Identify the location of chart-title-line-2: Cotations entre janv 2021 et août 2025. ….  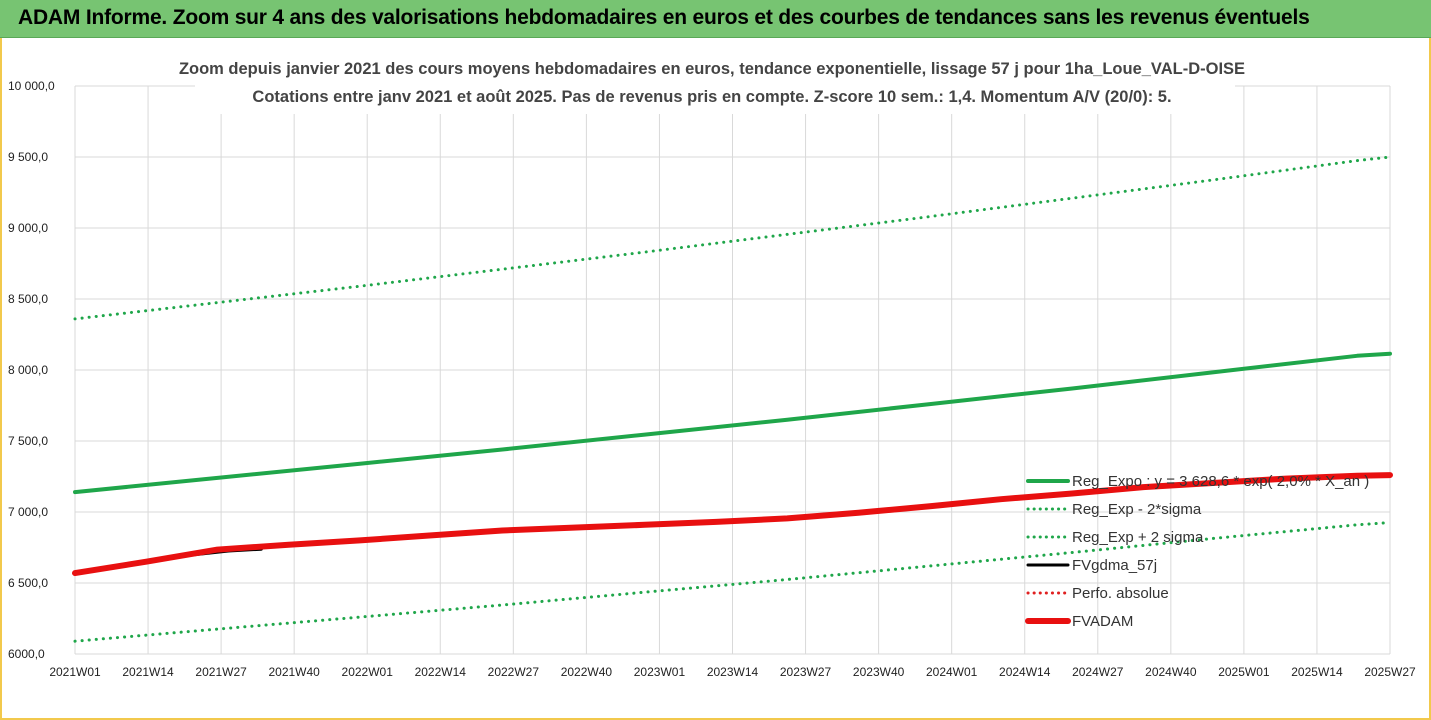
(711, 97).